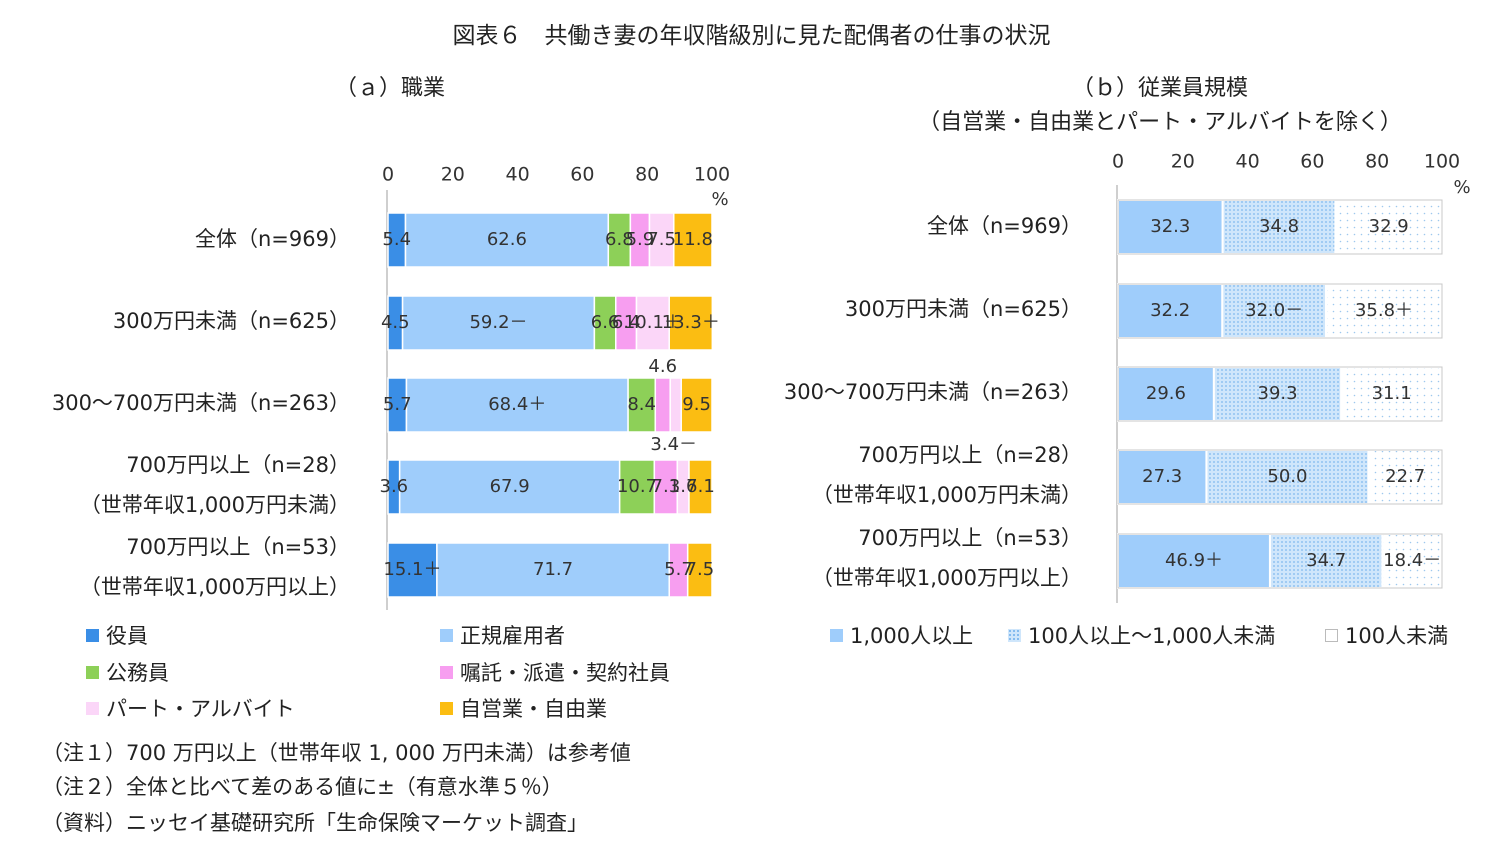  Describe the element at coordinates (565, 673) in the screenshot. I see `legend-label: 嘱託・派遣・契約社員` at that location.